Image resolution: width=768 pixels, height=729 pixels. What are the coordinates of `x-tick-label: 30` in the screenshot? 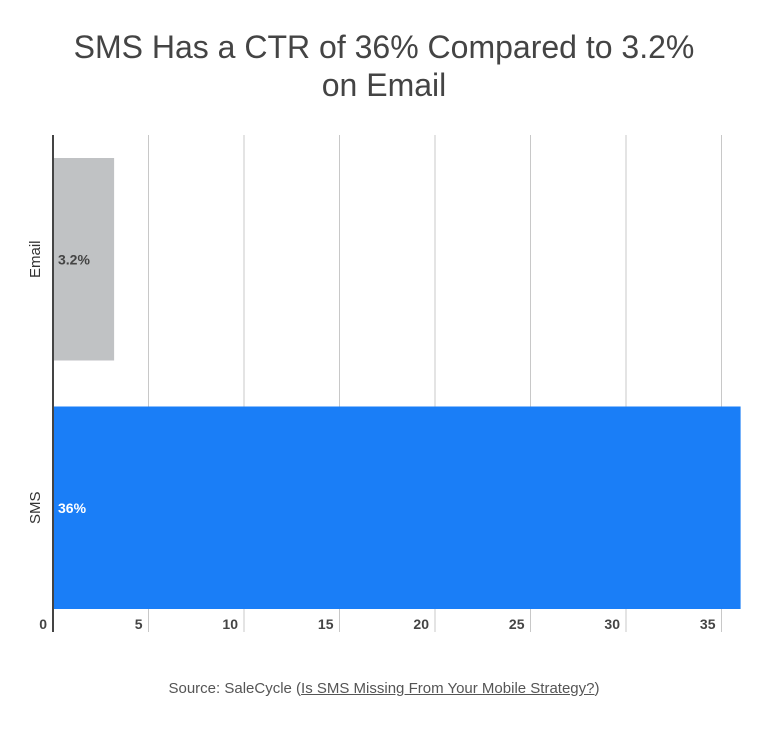 It's located at (612, 624).